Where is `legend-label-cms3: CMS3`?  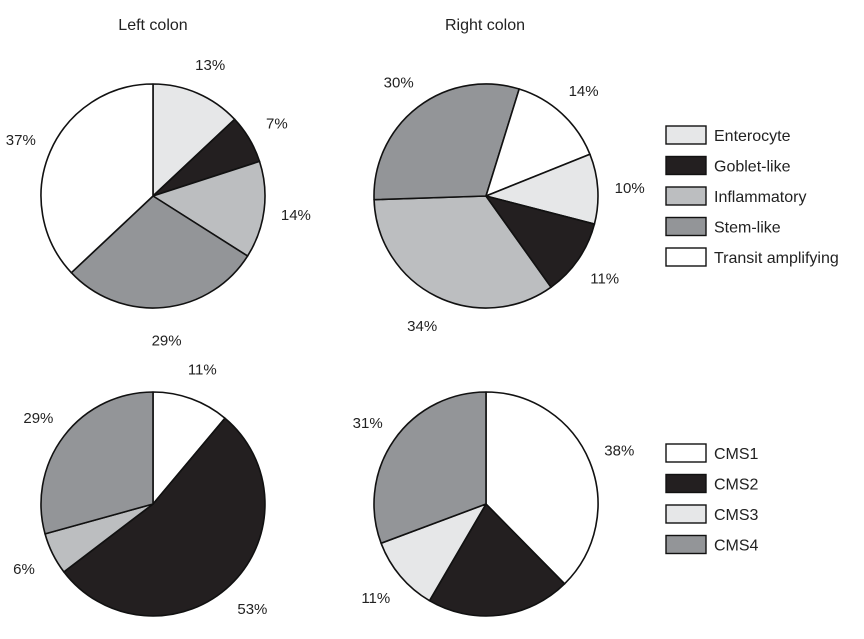
legend-label-cms3: CMS3 is located at coordinates (736, 515).